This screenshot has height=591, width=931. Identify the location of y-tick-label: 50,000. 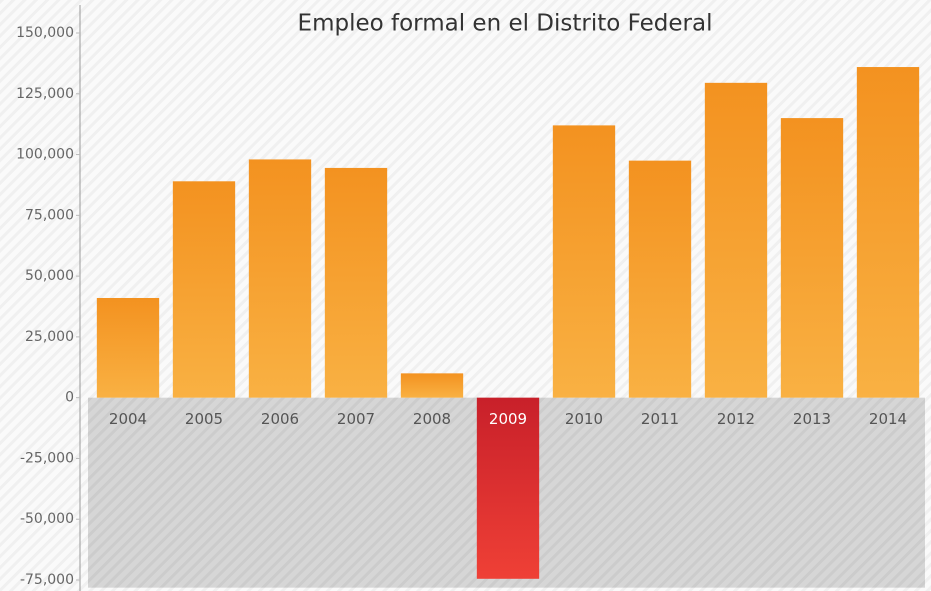
(49, 276).